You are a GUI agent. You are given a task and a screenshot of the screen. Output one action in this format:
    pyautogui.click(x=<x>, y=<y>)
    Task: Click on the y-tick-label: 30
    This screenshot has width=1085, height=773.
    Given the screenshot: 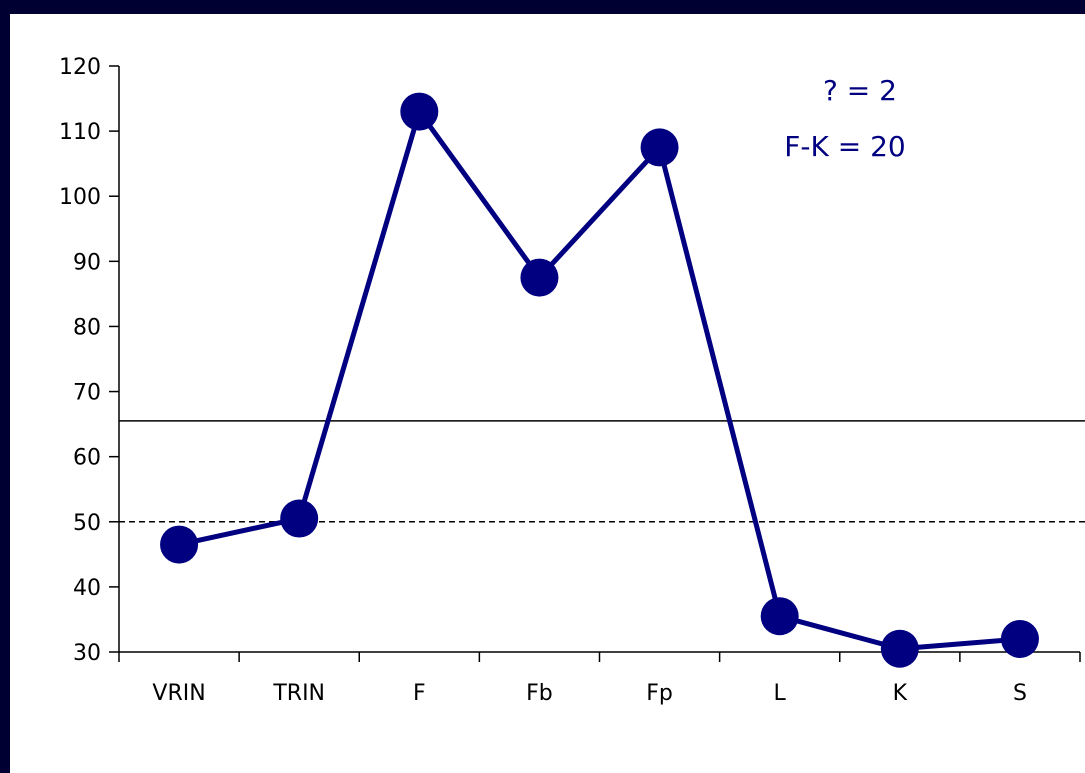 What is the action you would take?
    pyautogui.click(x=87, y=653)
    